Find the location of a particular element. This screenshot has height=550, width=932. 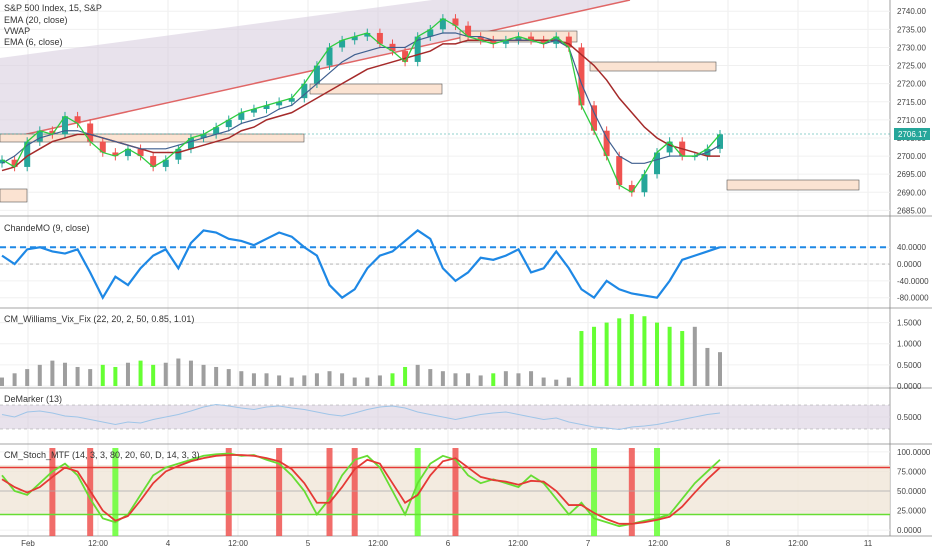

chande-title: ChandeMO (9, close) is located at coordinates (47, 228).